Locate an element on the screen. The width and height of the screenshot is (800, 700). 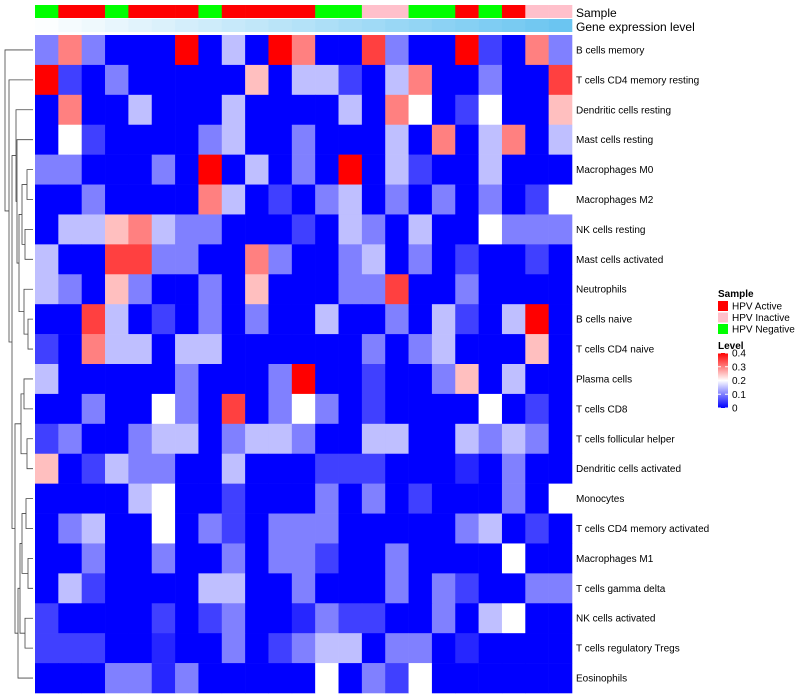
row-label: Dendritic cells resting is located at coordinates (623, 110).